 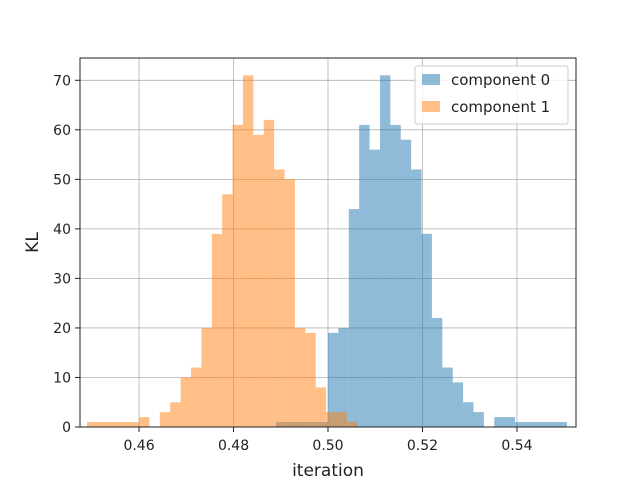 What do you see at coordinates (62, 180) in the screenshot?
I see `y-tick-label: 50` at bounding box center [62, 180].